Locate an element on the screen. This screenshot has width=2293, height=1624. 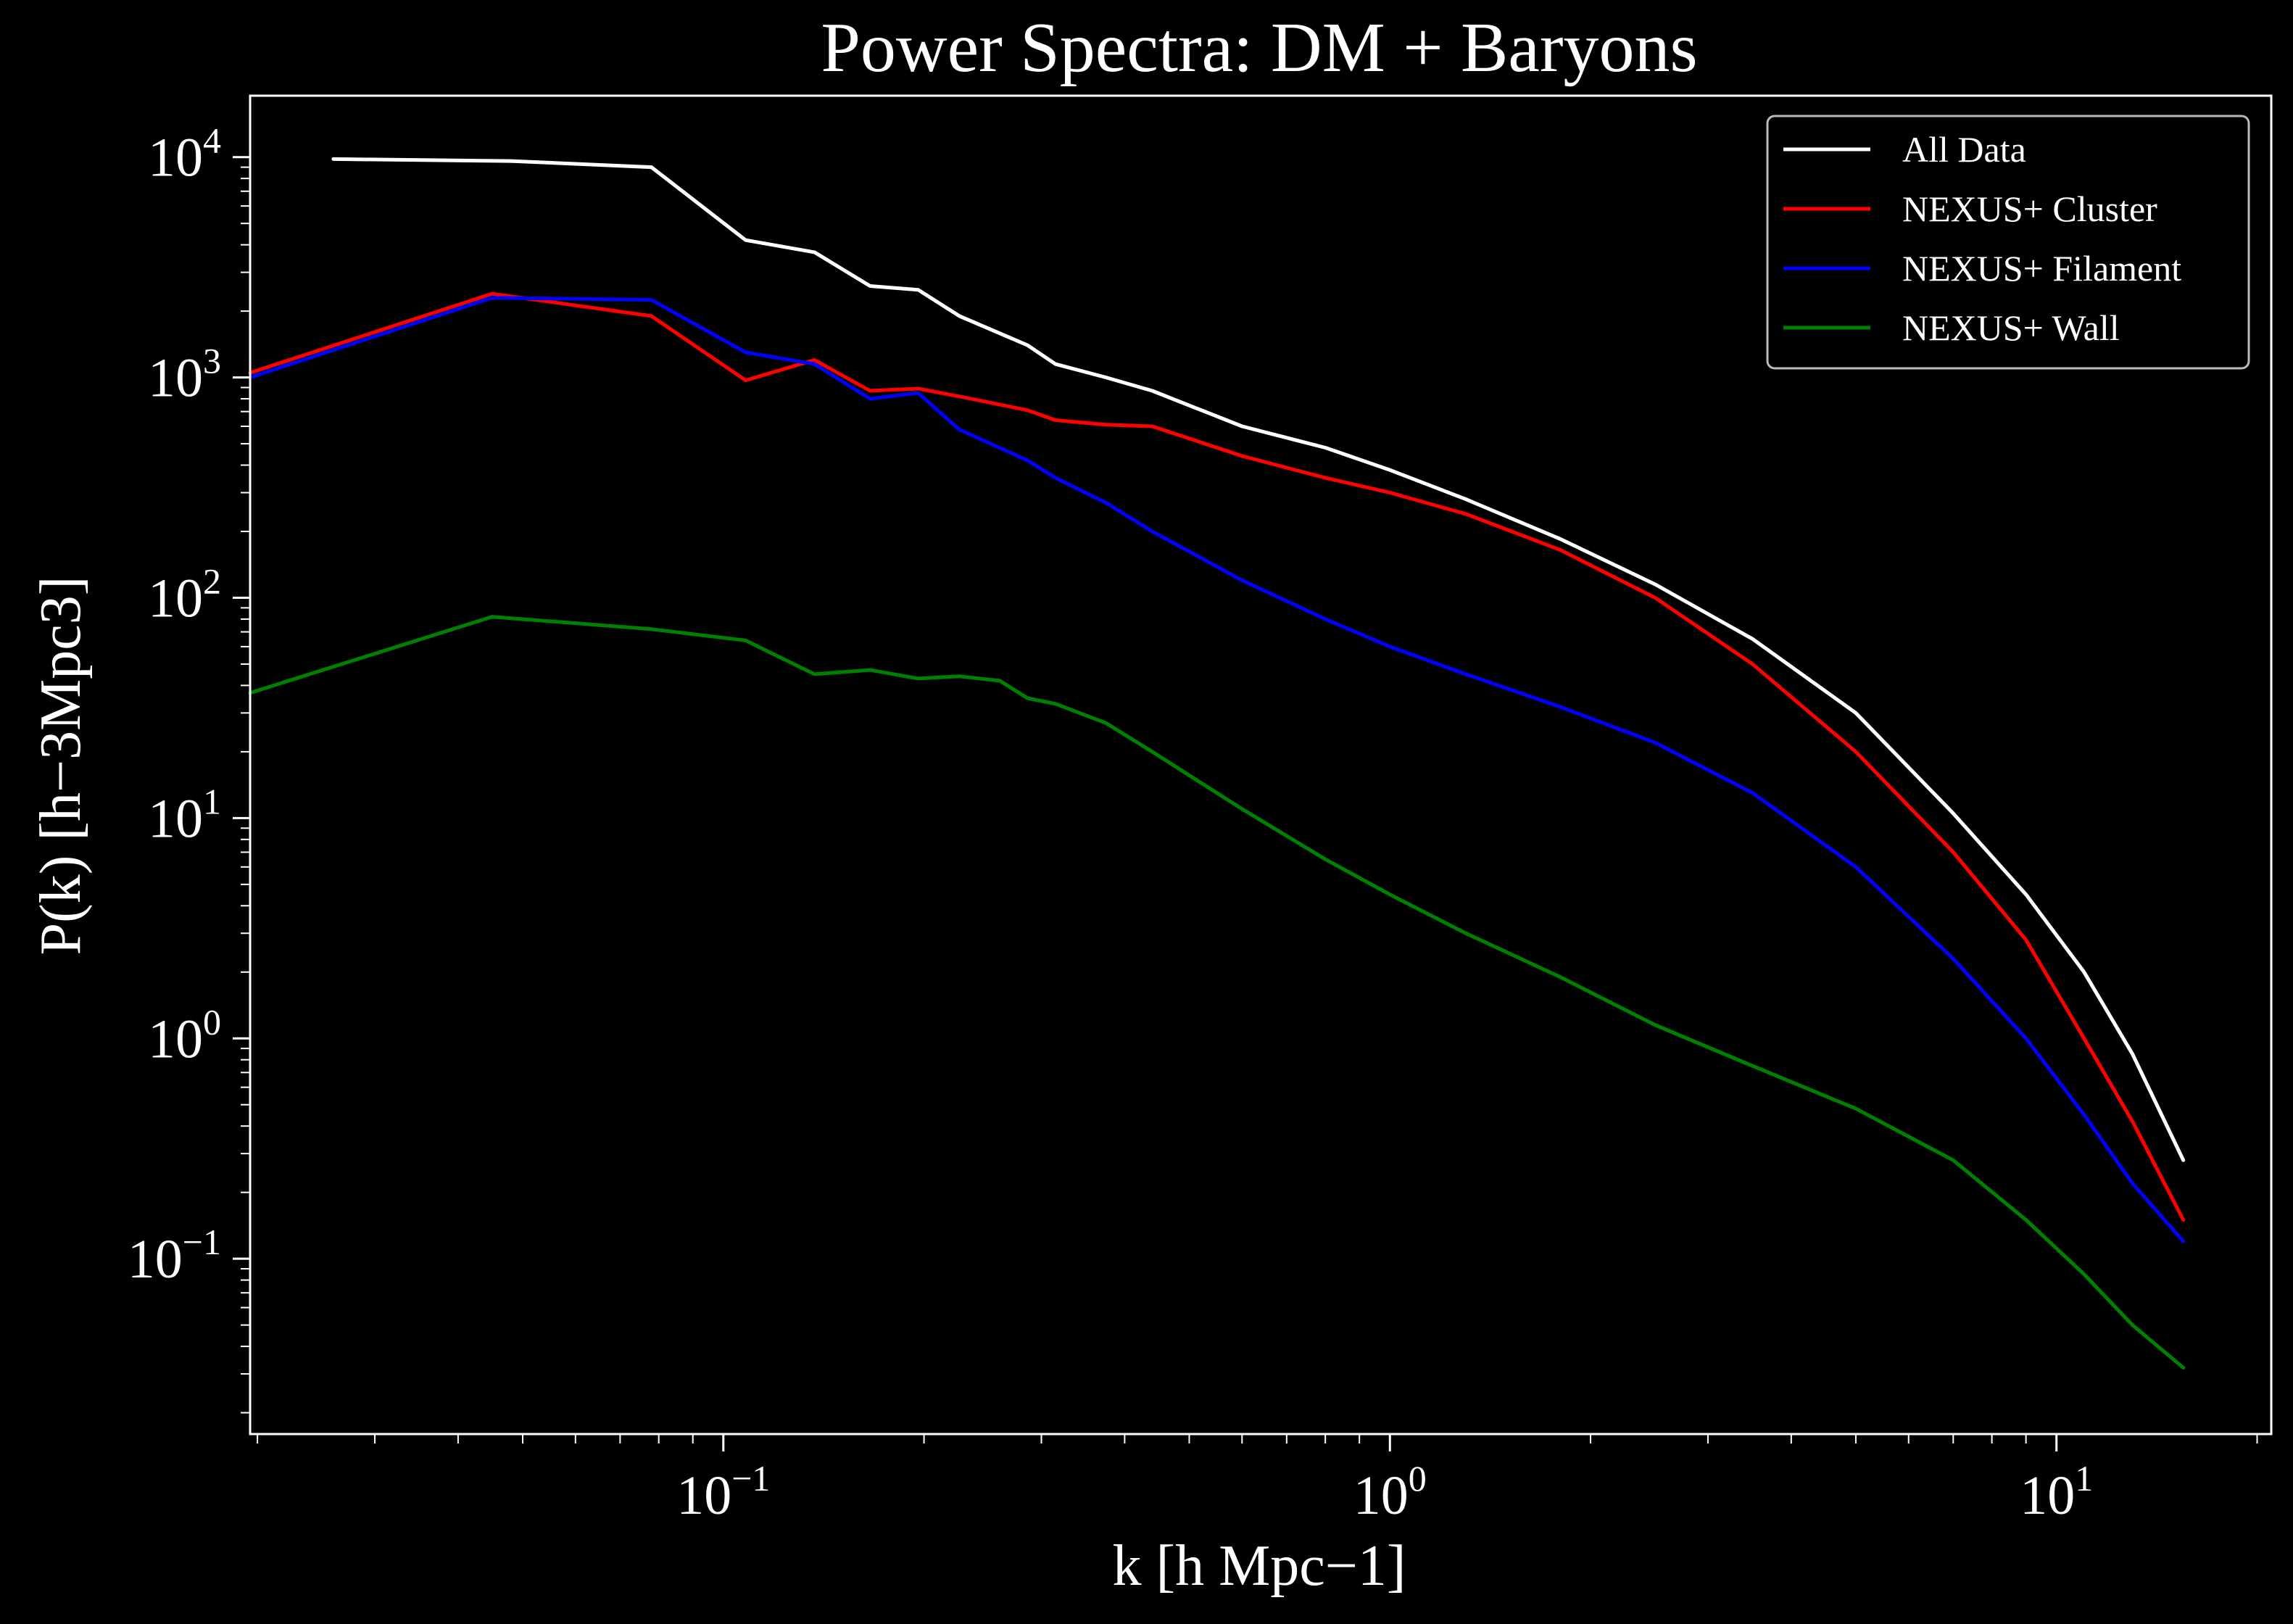
y-tick-label: 10¹ is located at coordinates (184, 815).